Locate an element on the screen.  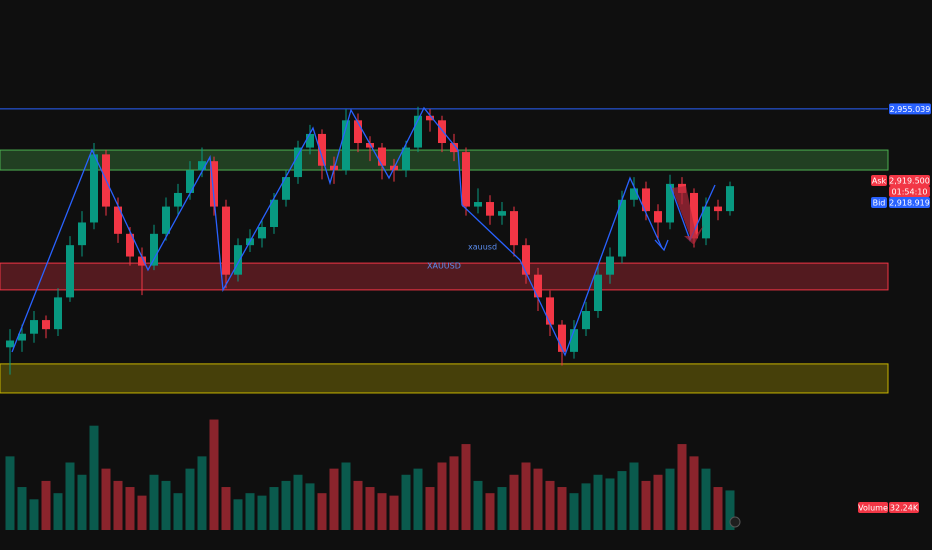
bid-name-bg is located at coordinates (879, 202).